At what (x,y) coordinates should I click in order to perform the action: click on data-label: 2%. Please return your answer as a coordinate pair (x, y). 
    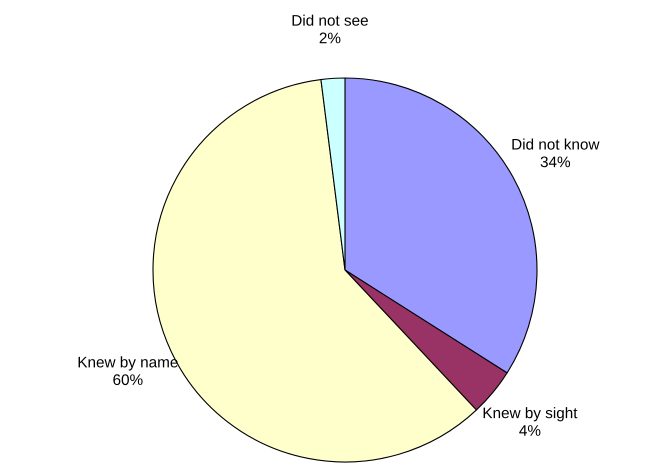
    Looking at the image, I should click on (330, 38).